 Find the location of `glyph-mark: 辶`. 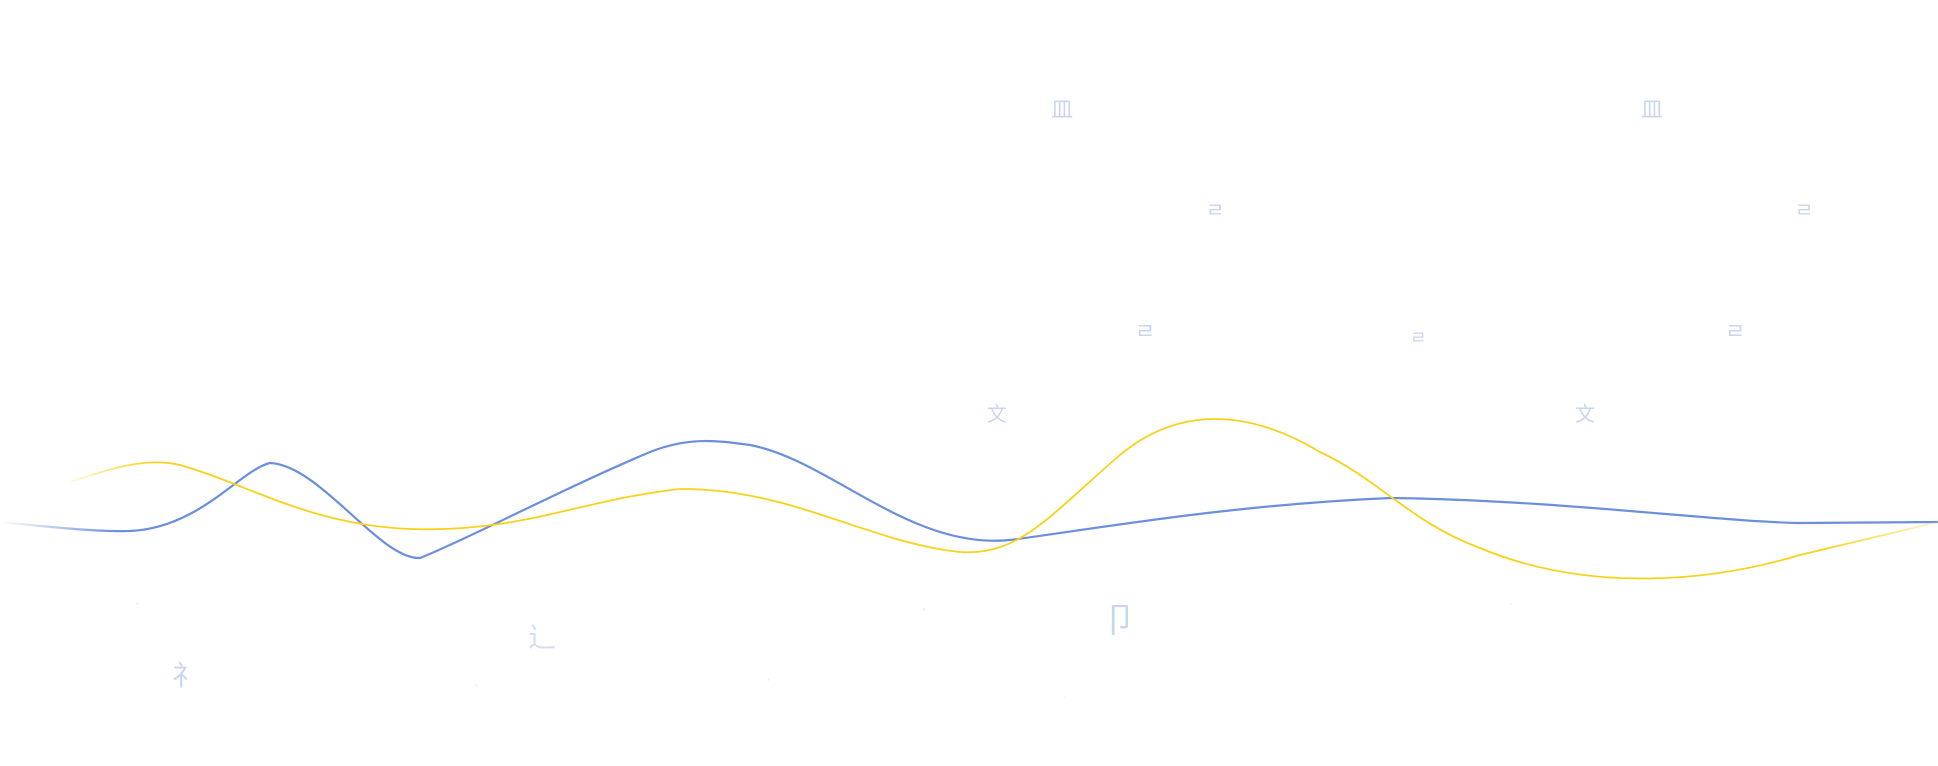

glyph-mark: 辶 is located at coordinates (542, 637).